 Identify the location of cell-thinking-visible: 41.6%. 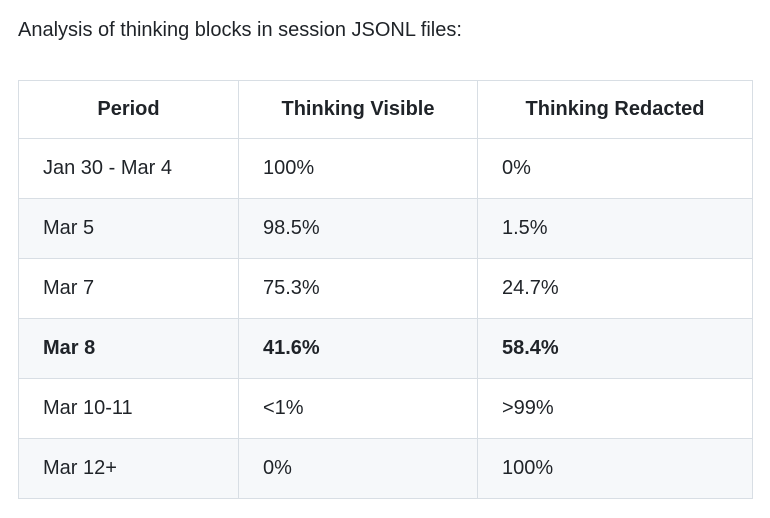
(358, 348).